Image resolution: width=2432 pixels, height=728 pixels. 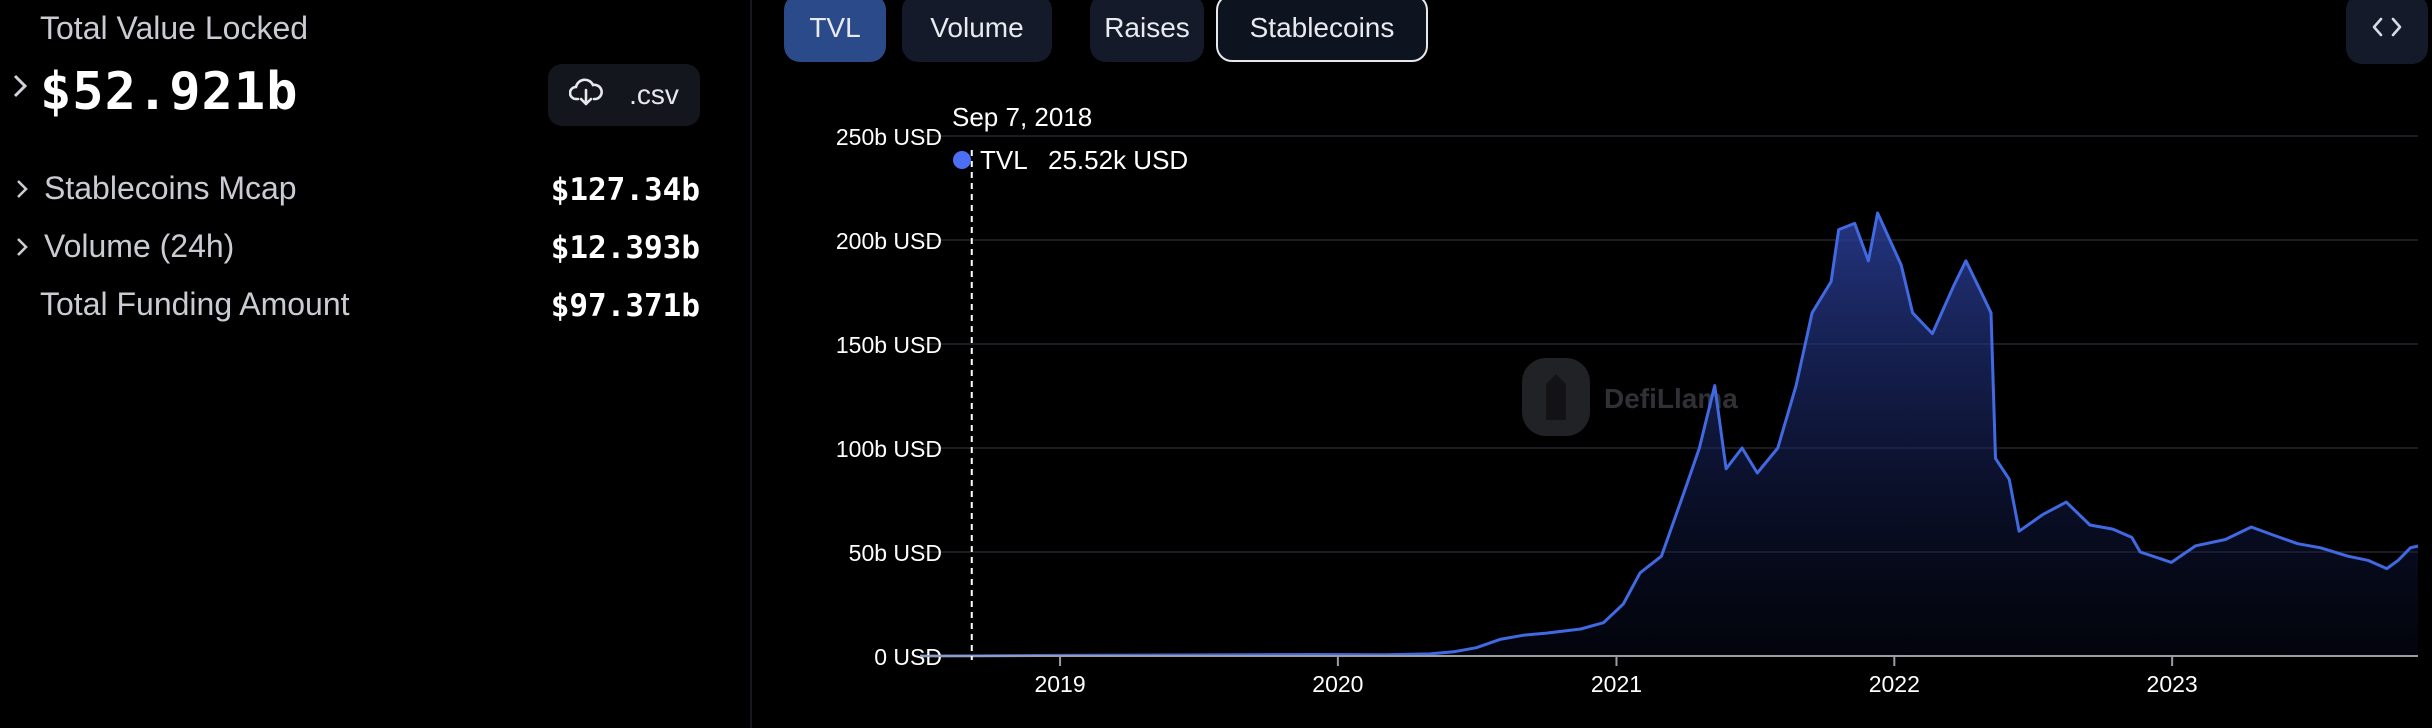 I want to click on x-tick-label: 2020, so click(x=1337, y=684).